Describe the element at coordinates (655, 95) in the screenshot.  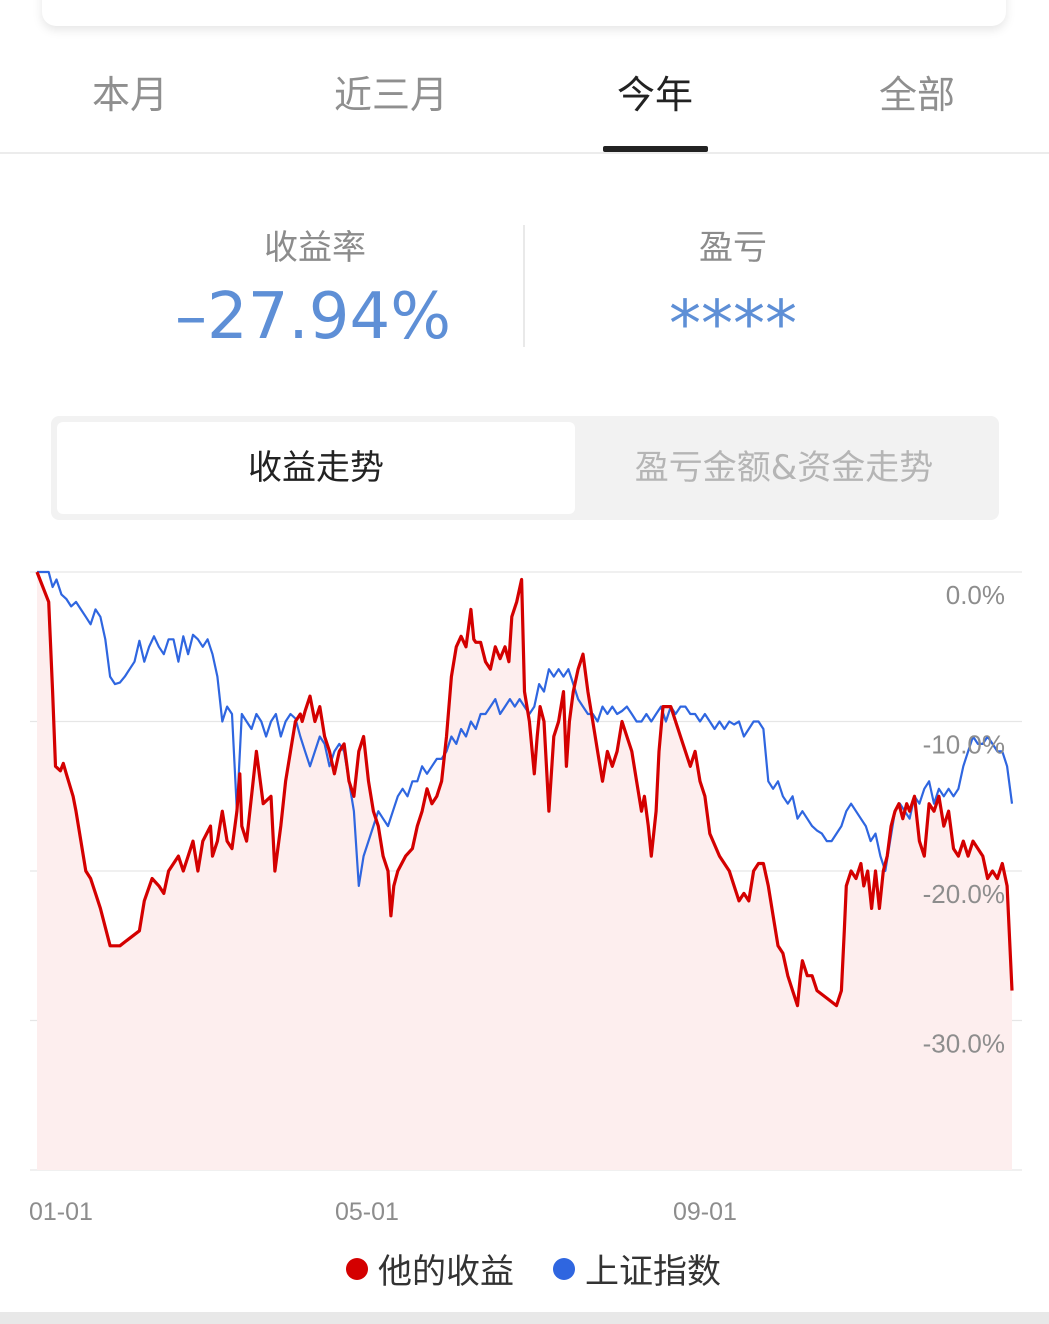
I see `tab-this-year: 今年` at that location.